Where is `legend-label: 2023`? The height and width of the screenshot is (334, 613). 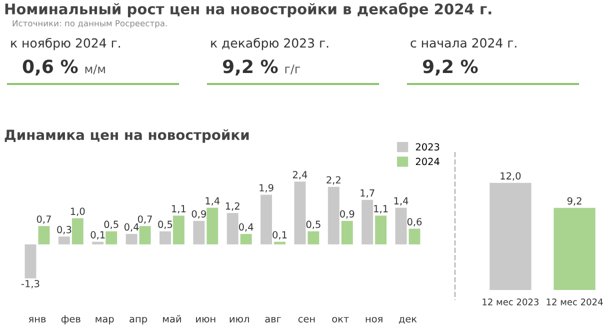 legend-label: 2023 is located at coordinates (428, 147).